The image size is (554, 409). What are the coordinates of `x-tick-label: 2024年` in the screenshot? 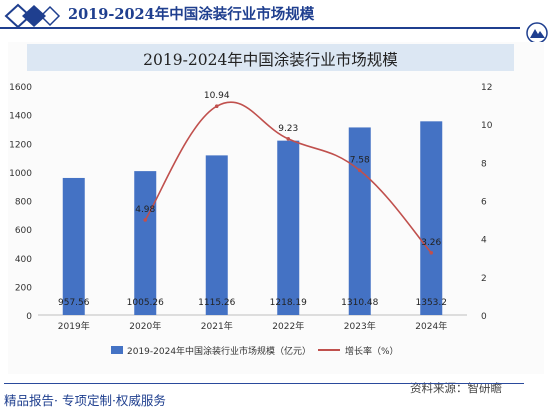 It's located at (431, 326).